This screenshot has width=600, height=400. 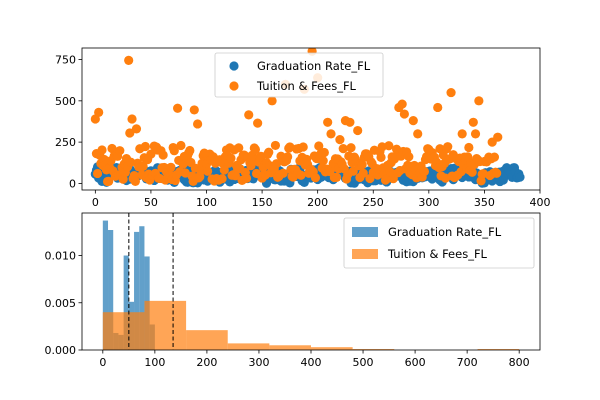 I want to click on y-tick-label: 500, so click(x=65, y=101).